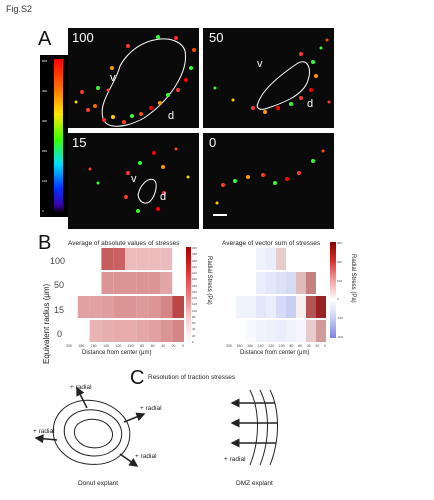  What do you see at coordinates (106, 346) in the screenshot?
I see `x-tick: 140` at bounding box center [106, 346].